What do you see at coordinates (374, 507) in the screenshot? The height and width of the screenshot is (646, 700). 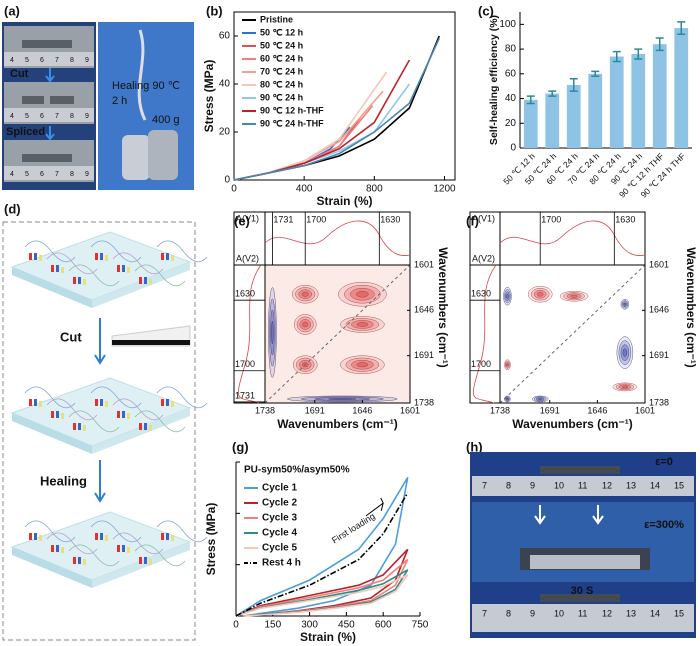 I see `annotation-arrow` at bounding box center [374, 507].